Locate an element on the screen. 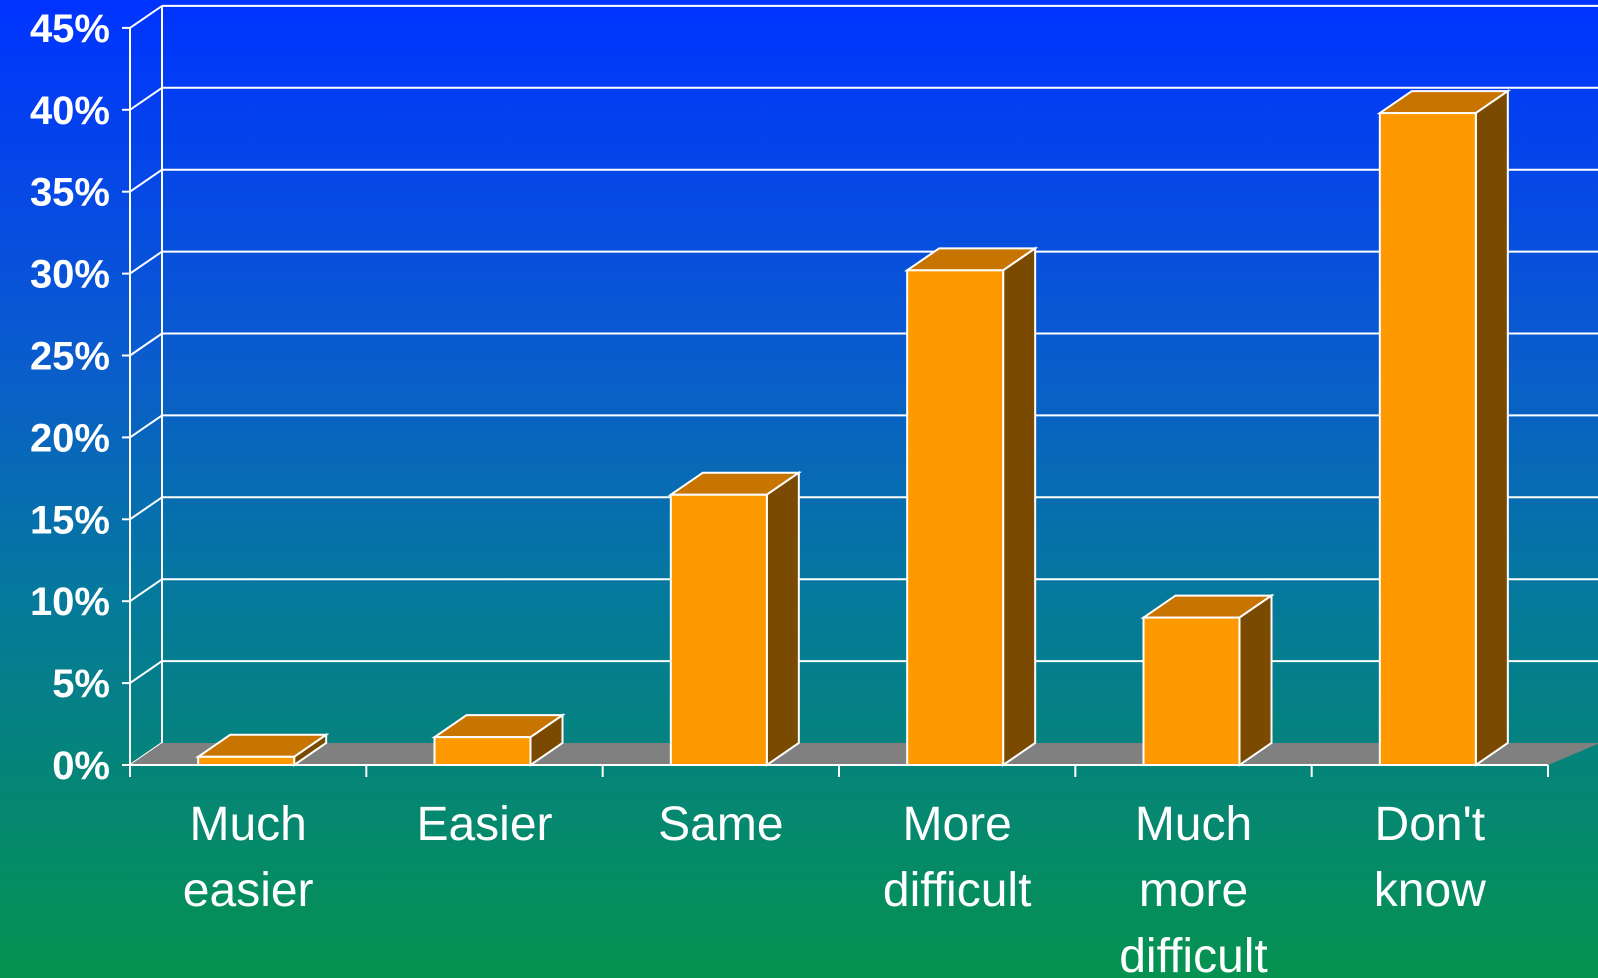  y-tick-label: 5% is located at coordinates (81, 684).